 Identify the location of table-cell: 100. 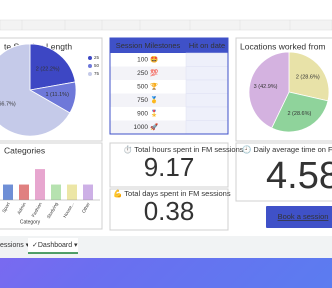
(142, 60).